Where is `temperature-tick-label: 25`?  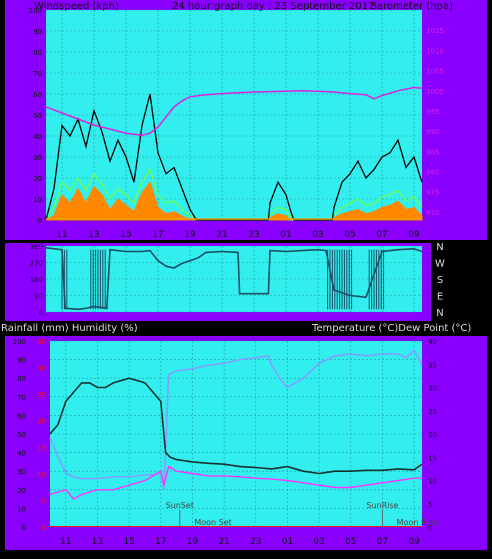 temperature-tick-label: 25 is located at coordinates (432, 412).